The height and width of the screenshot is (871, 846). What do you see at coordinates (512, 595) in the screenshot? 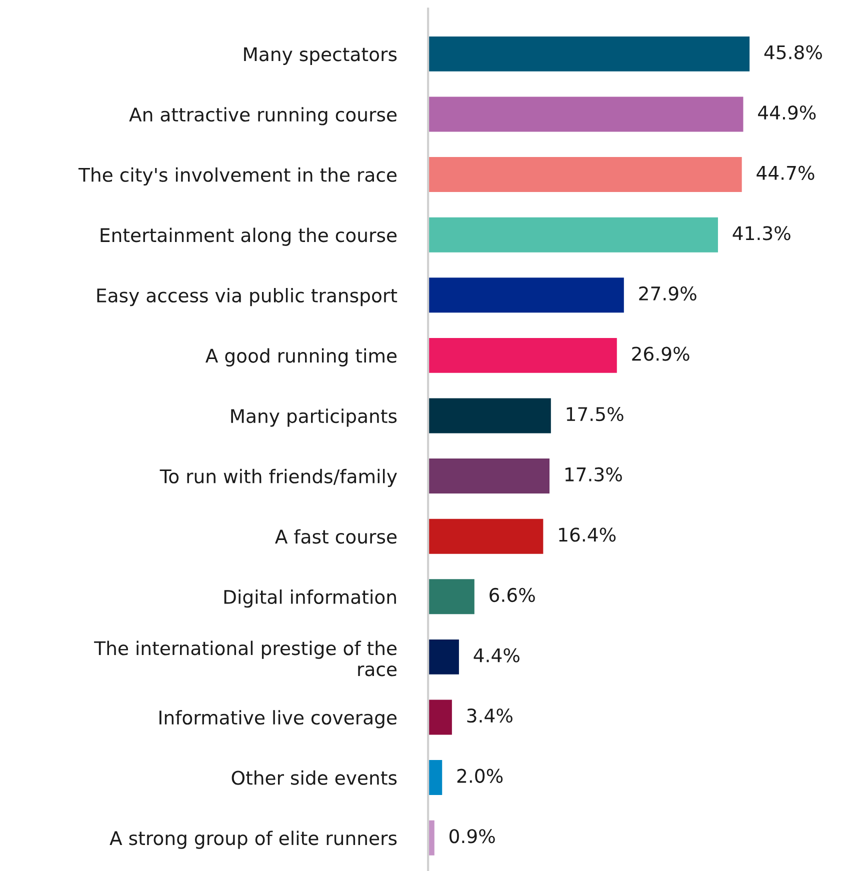
I see `data-label: 6.6%` at bounding box center [512, 595].